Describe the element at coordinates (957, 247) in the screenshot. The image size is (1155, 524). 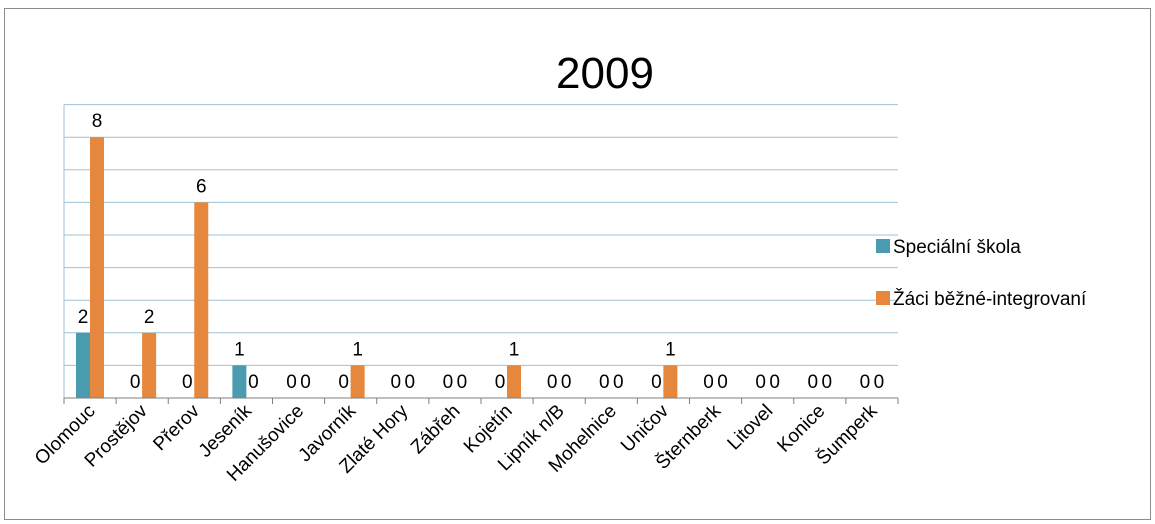
I see `legend-label: Speciální škola` at that location.